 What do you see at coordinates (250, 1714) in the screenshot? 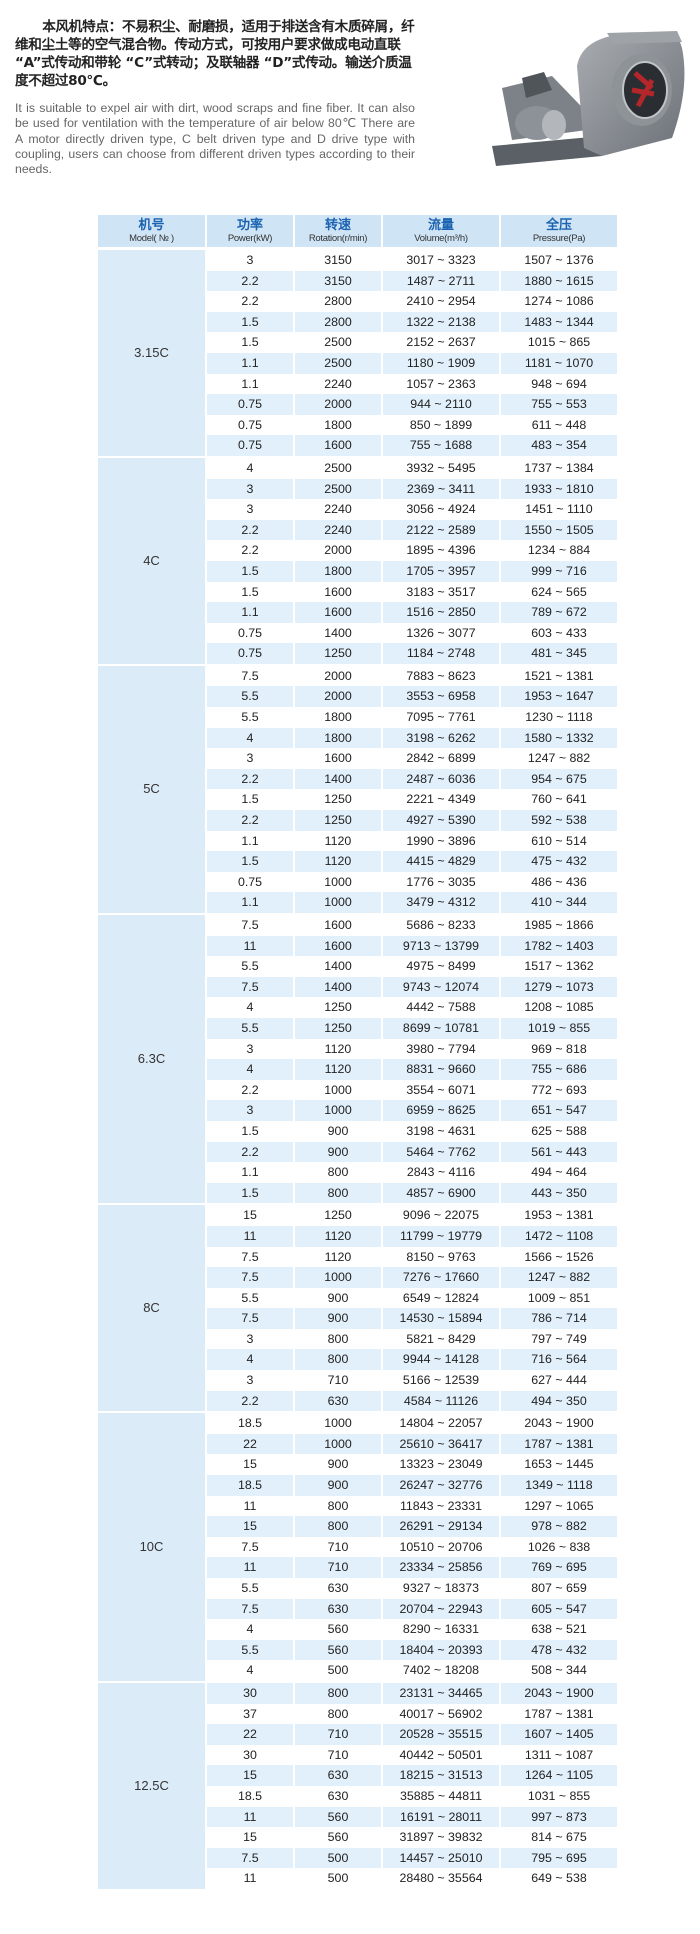
I see `power-cell: 37` at bounding box center [250, 1714].